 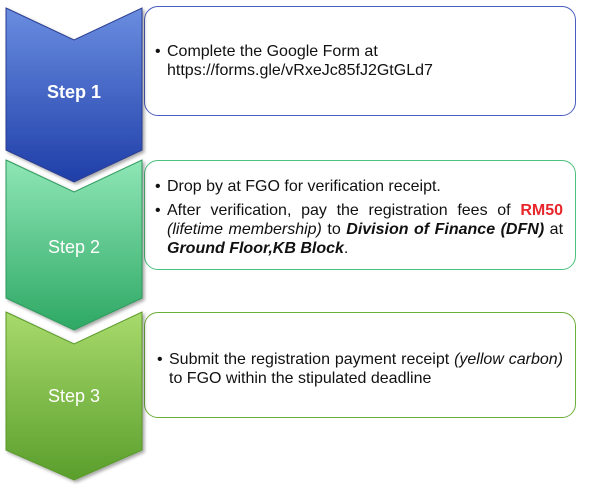 I want to click on step-2-text-2c: to, so click(x=334, y=229).